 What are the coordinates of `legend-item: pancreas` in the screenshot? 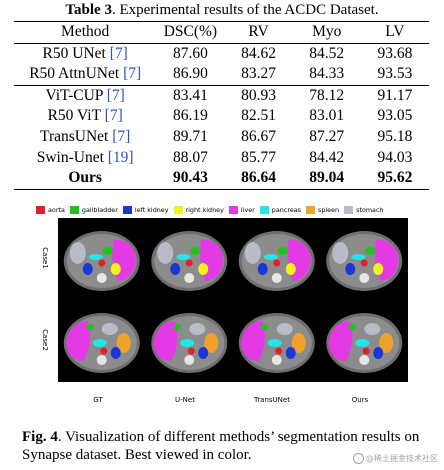 It's located at (280, 210).